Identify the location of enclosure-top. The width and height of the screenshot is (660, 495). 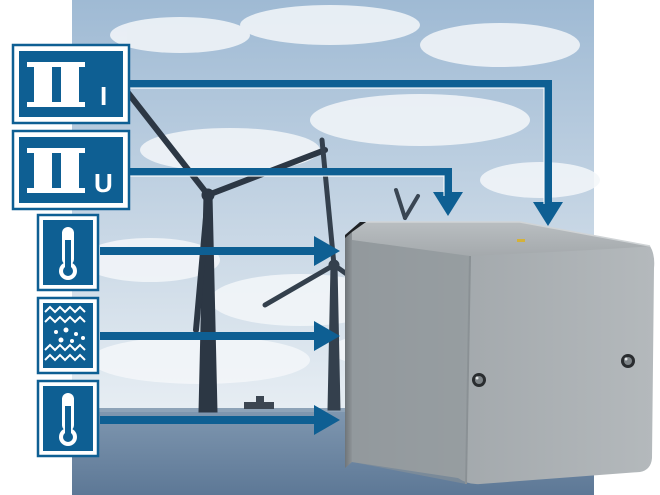
(501, 240).